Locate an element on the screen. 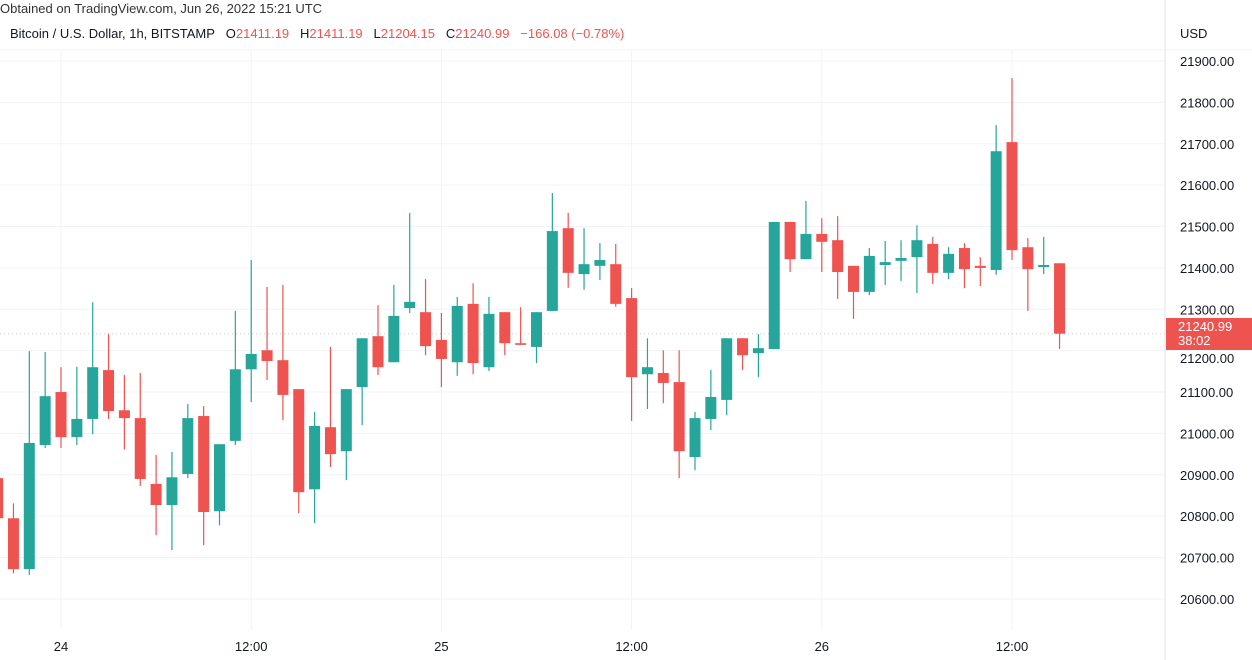 The image size is (1252, 660). bar-countdown: 38:02 is located at coordinates (1194, 340).